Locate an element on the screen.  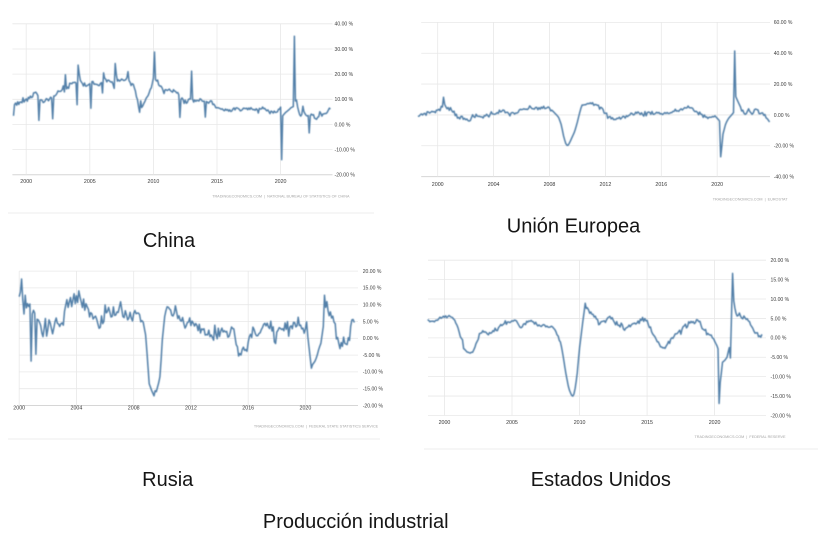
svg-text: Unión Europea is located at coordinates (574, 227).